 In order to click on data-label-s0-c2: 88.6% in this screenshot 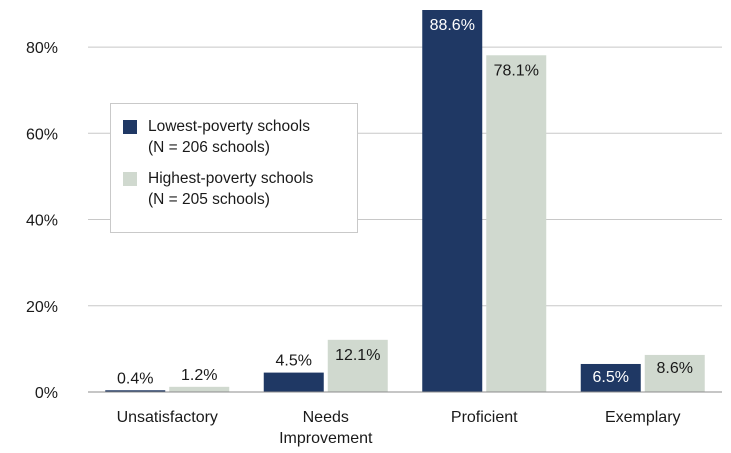, I will do `click(452, 25)`.